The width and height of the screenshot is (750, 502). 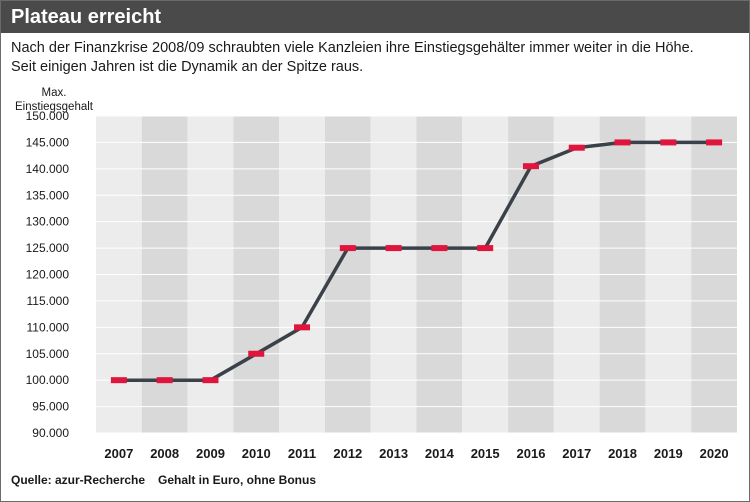 I want to click on x-tick-label: 2018, so click(x=622, y=453).